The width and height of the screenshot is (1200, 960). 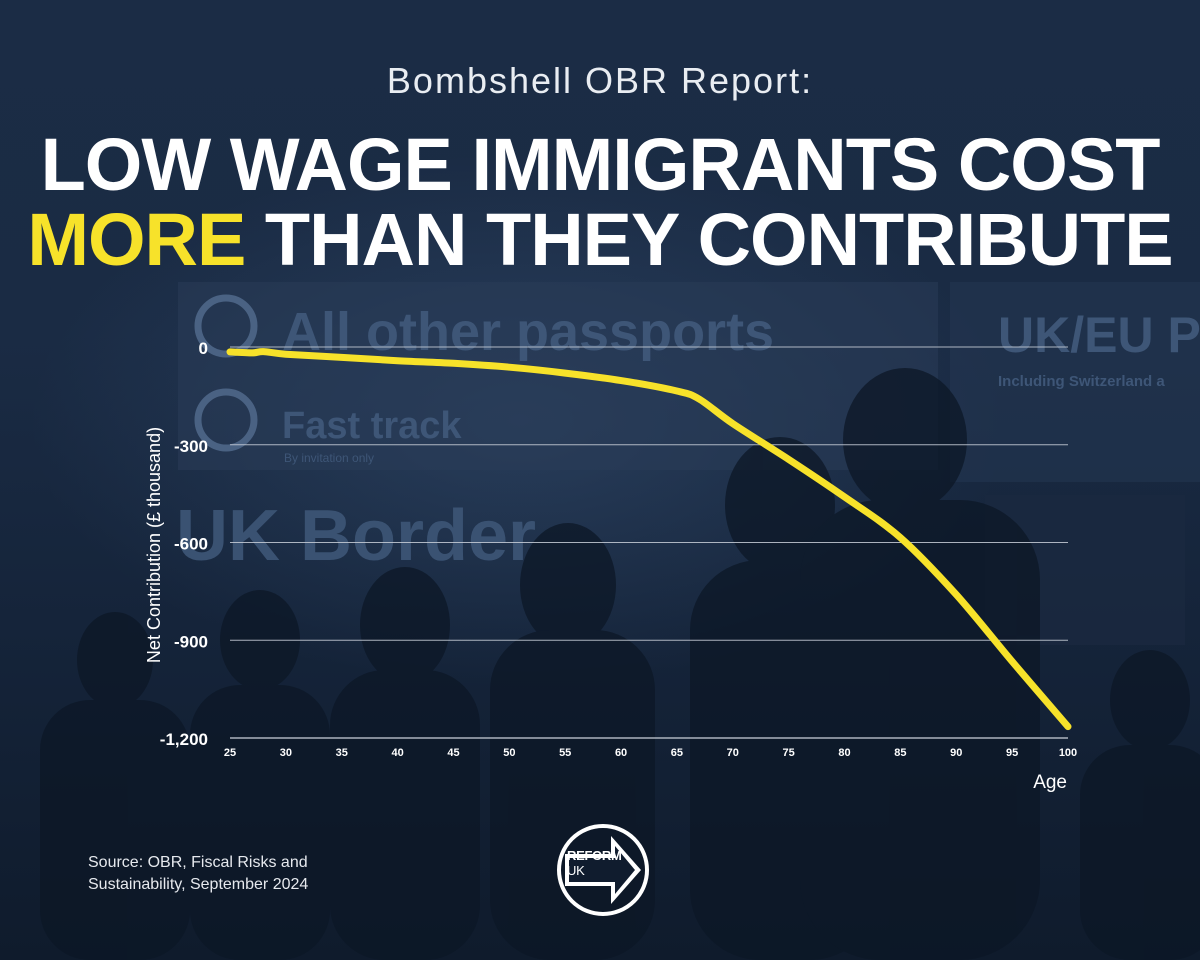 I want to click on reform-uk-logo, so click(x=603, y=870).